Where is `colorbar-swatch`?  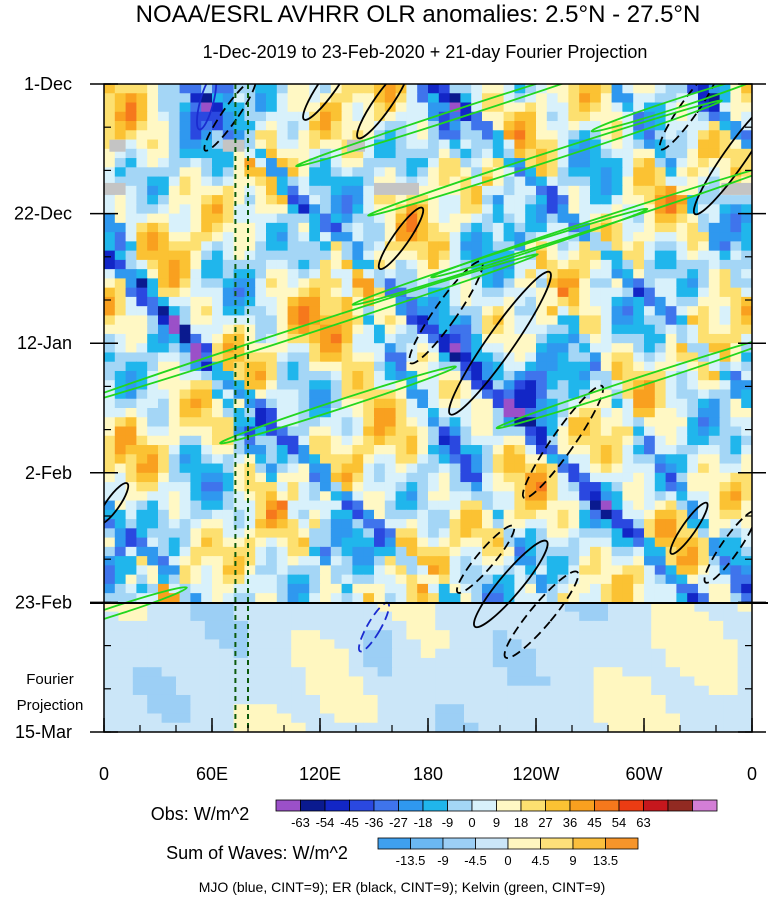 colorbar-swatch is located at coordinates (533, 805).